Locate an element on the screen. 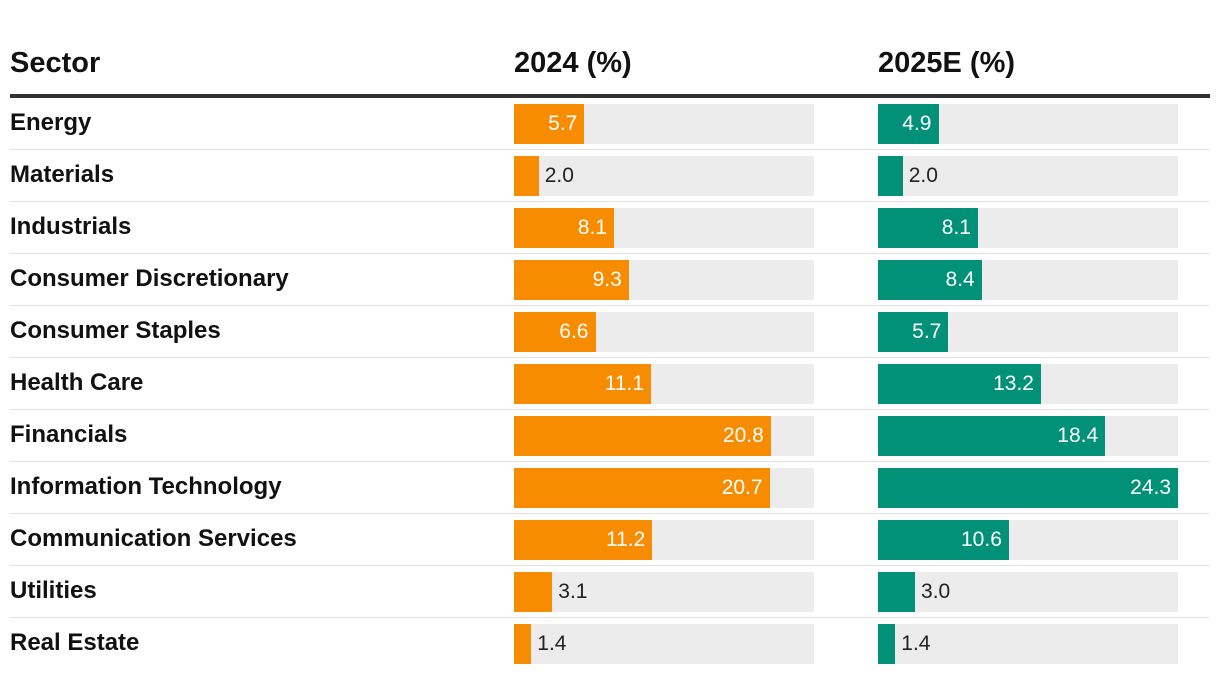 The width and height of the screenshot is (1220, 682). bar-2025e-track: 2.0 is located at coordinates (1028, 176).